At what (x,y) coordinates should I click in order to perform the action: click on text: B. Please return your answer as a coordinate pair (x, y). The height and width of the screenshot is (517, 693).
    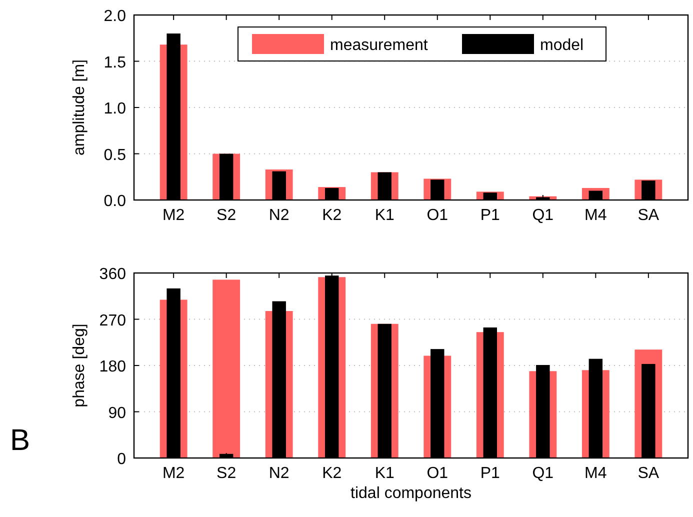
    Looking at the image, I should click on (20, 440).